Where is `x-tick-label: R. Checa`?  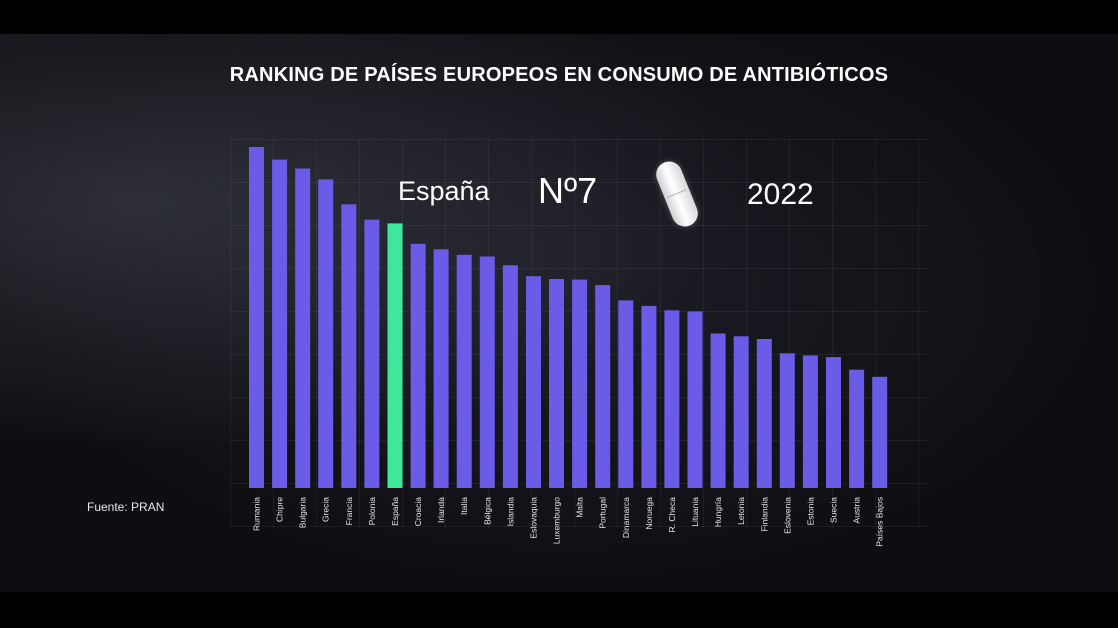
x-tick-label: R. Checa is located at coordinates (672, 515).